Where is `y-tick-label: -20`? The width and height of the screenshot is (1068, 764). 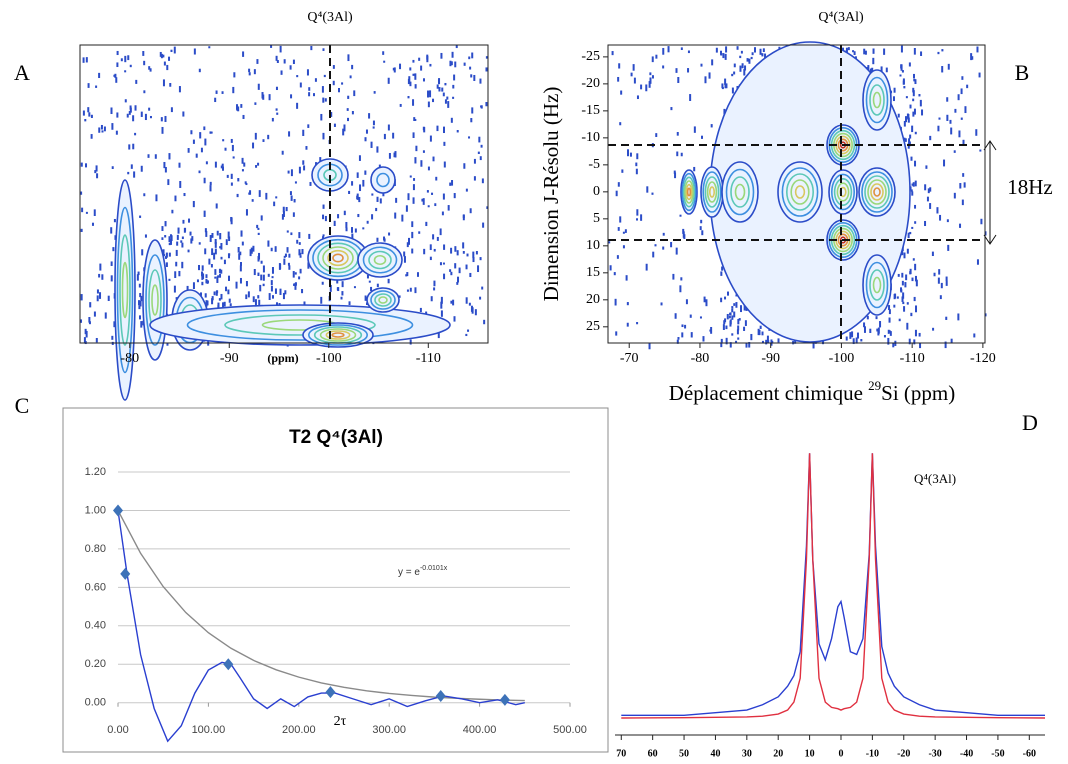 y-tick-label: -20 is located at coordinates (590, 83).